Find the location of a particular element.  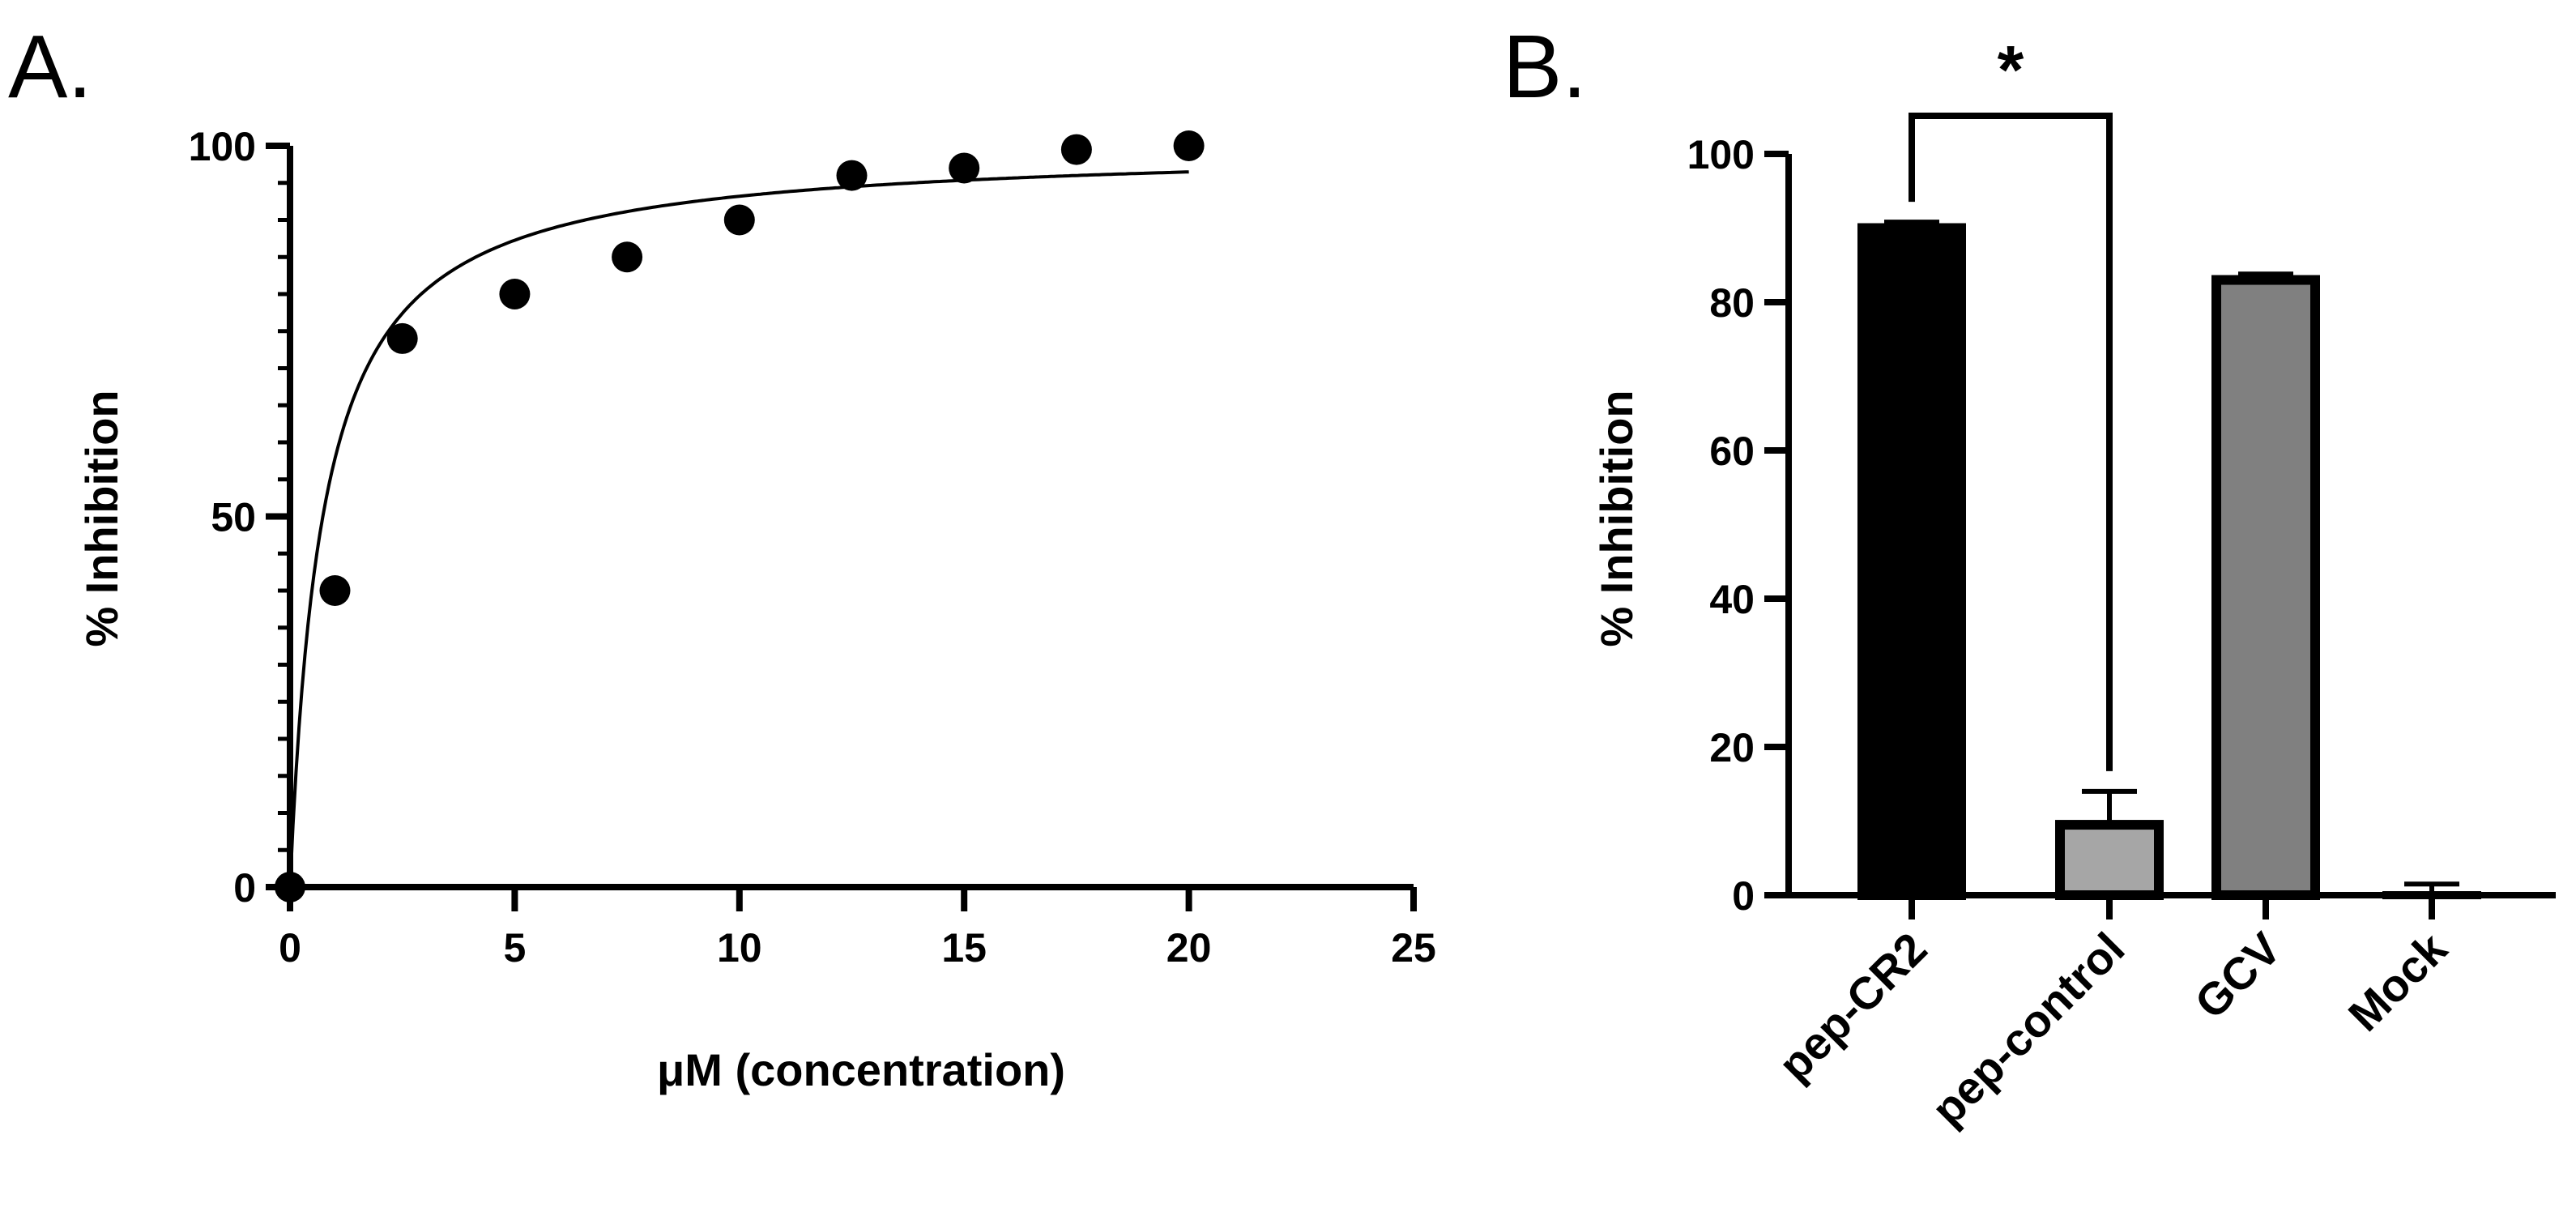

x-tick-label: 25 is located at coordinates (1413, 948).